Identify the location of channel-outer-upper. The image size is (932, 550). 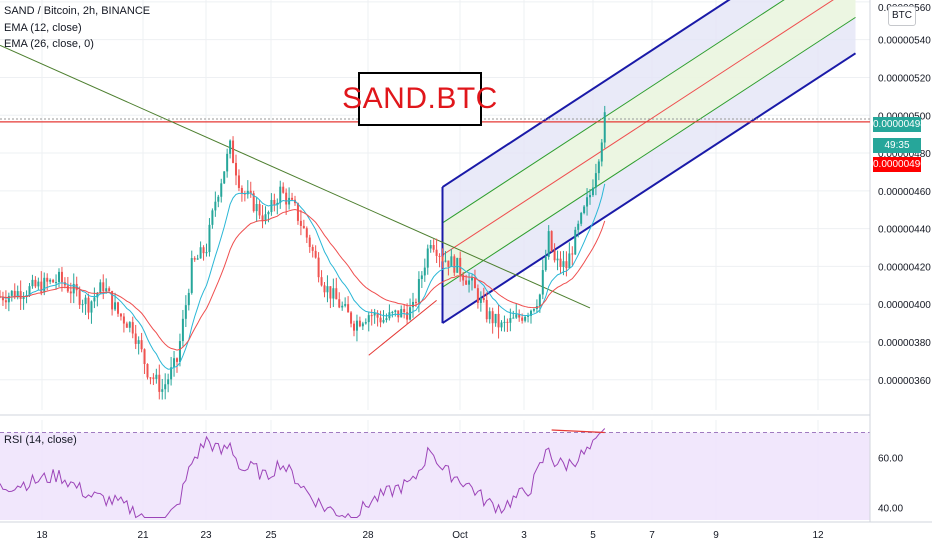
(586, 94).